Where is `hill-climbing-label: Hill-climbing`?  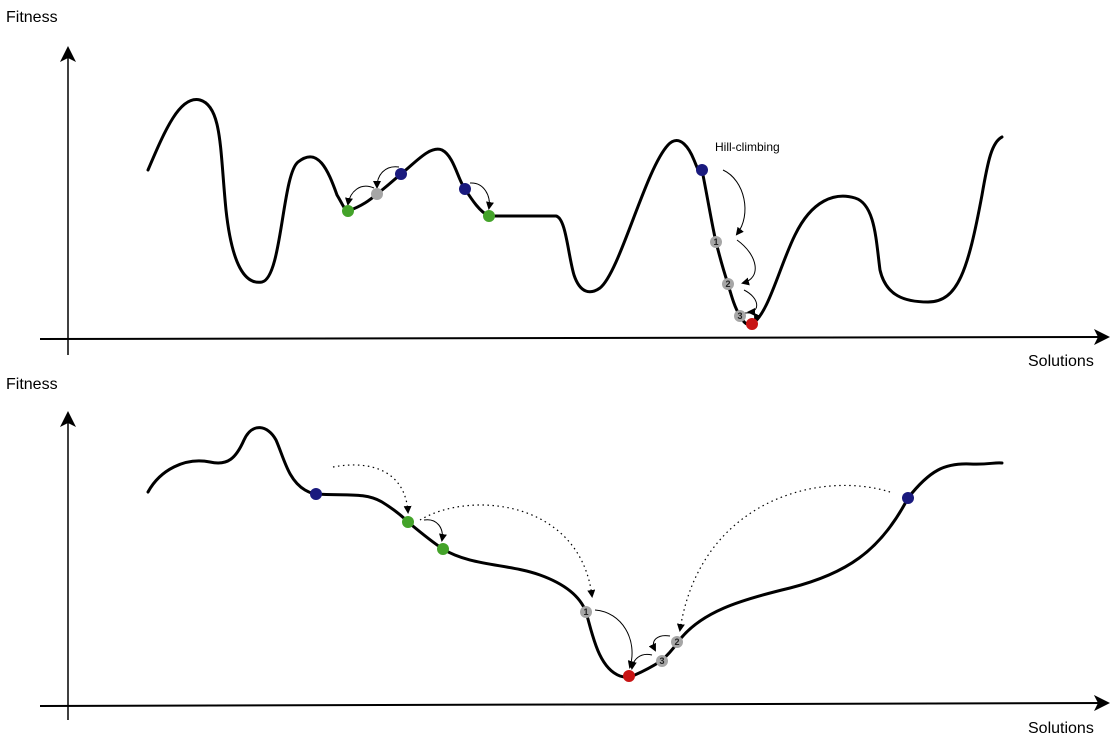
hill-climbing-label: Hill-climbing is located at coordinates (747, 147).